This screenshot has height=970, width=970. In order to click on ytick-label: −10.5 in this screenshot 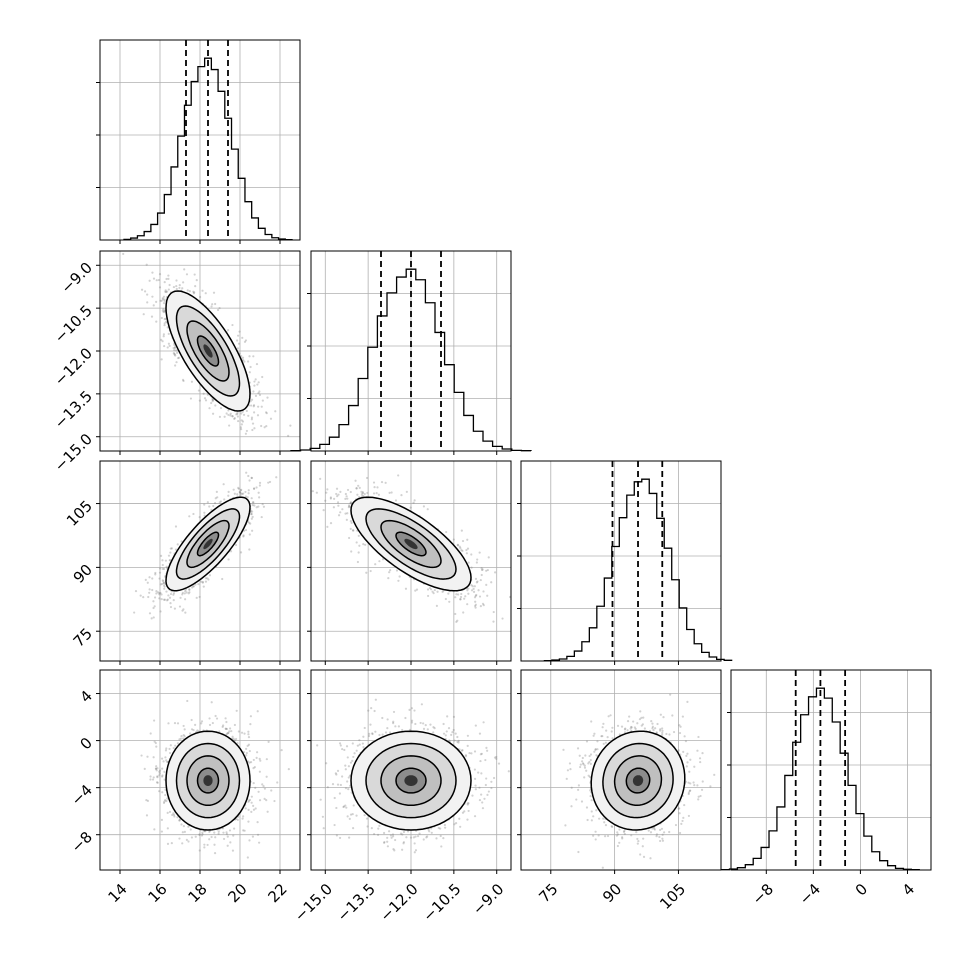, I will do `click(73, 323)`.